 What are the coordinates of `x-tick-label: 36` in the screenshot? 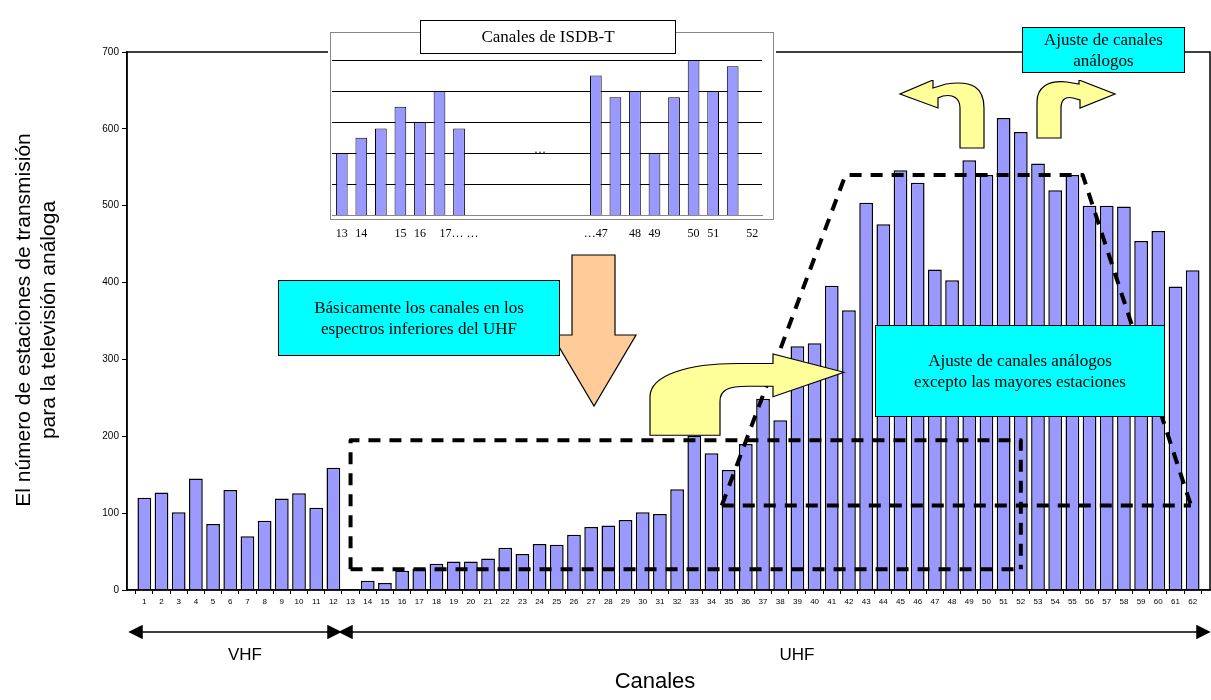 It's located at (746, 601).